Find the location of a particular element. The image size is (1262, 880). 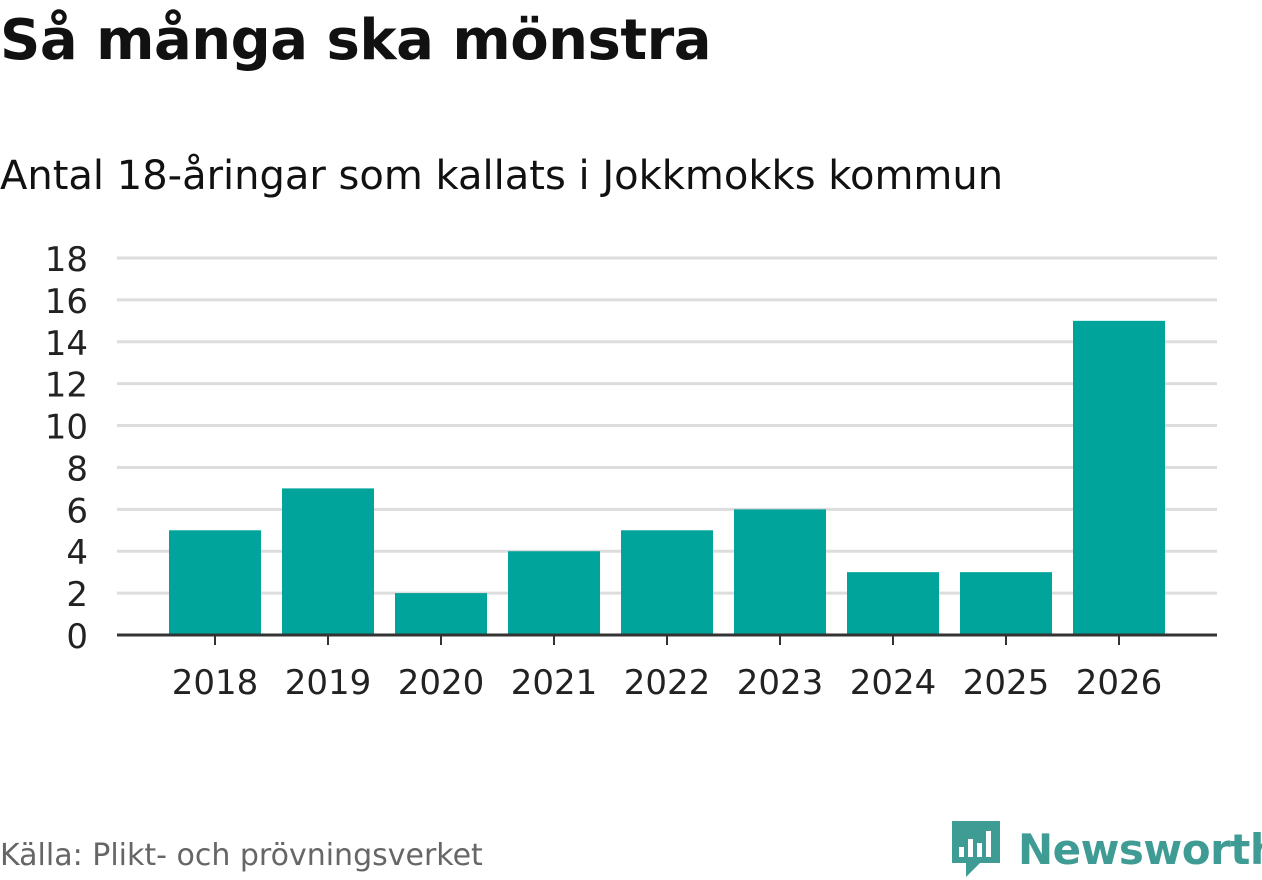

bar-2024 is located at coordinates (893, 603).